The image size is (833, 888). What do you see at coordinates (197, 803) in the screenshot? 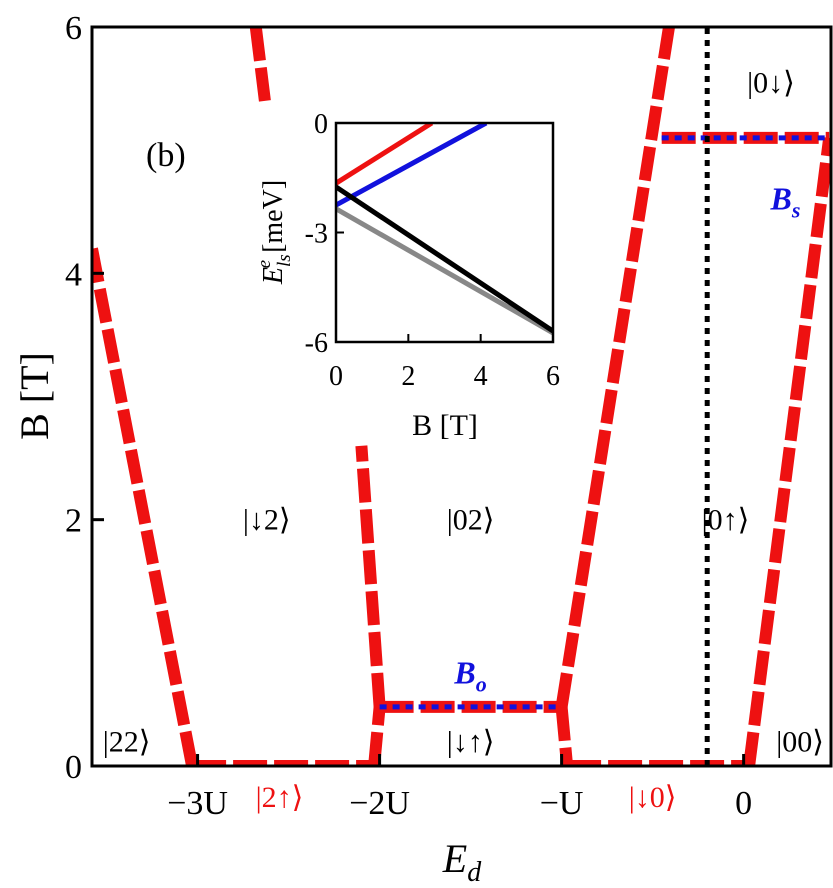
I see `main-x-tick-label-0: −3U` at bounding box center [197, 803].